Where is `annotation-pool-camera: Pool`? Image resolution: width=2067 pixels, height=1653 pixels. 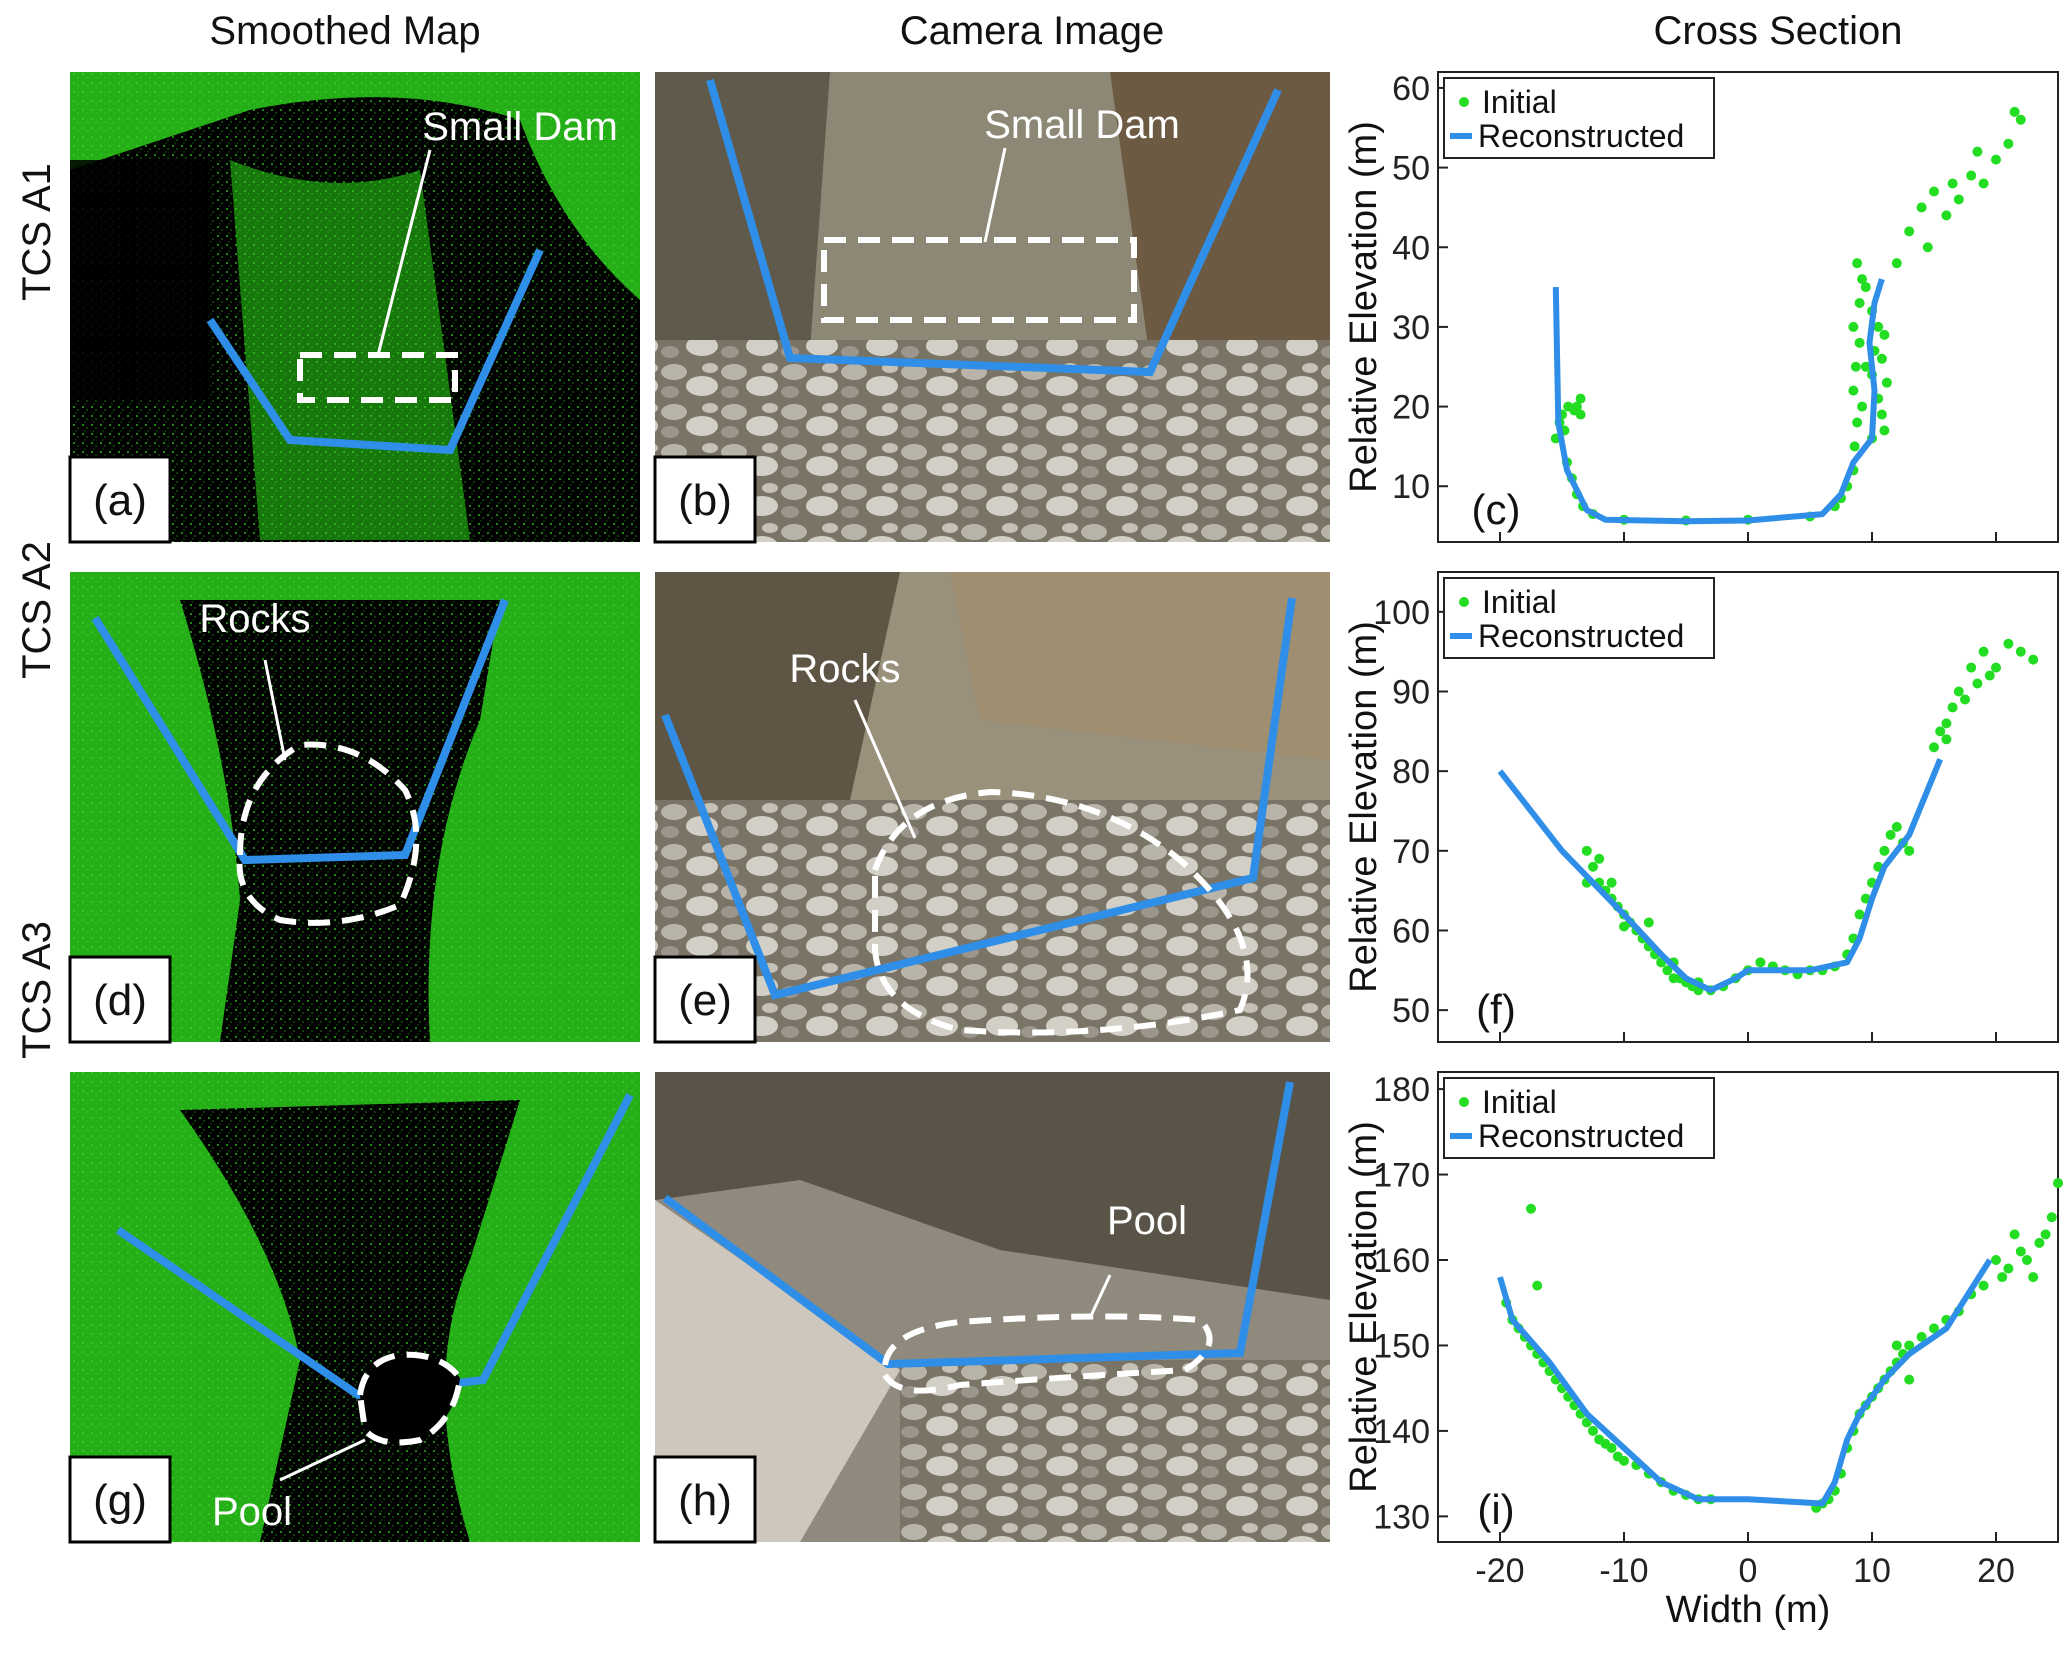 annotation-pool-camera: Pool is located at coordinates (1147, 1221).